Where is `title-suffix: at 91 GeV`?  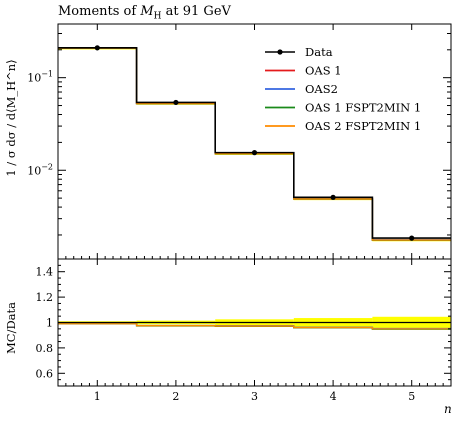 title-suffix: at 91 GeV is located at coordinates (196, 11).